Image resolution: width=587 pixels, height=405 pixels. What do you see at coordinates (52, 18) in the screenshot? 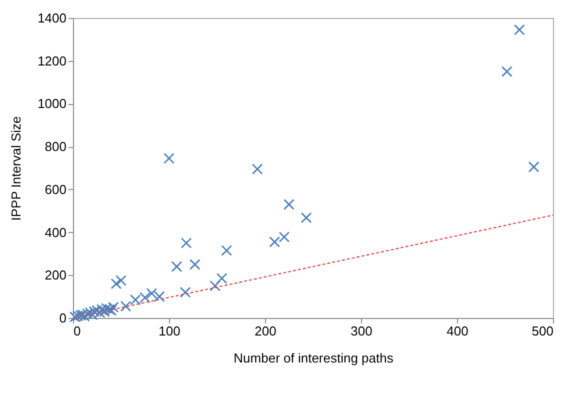
I see `y-tick-label: 1400` at bounding box center [52, 18].